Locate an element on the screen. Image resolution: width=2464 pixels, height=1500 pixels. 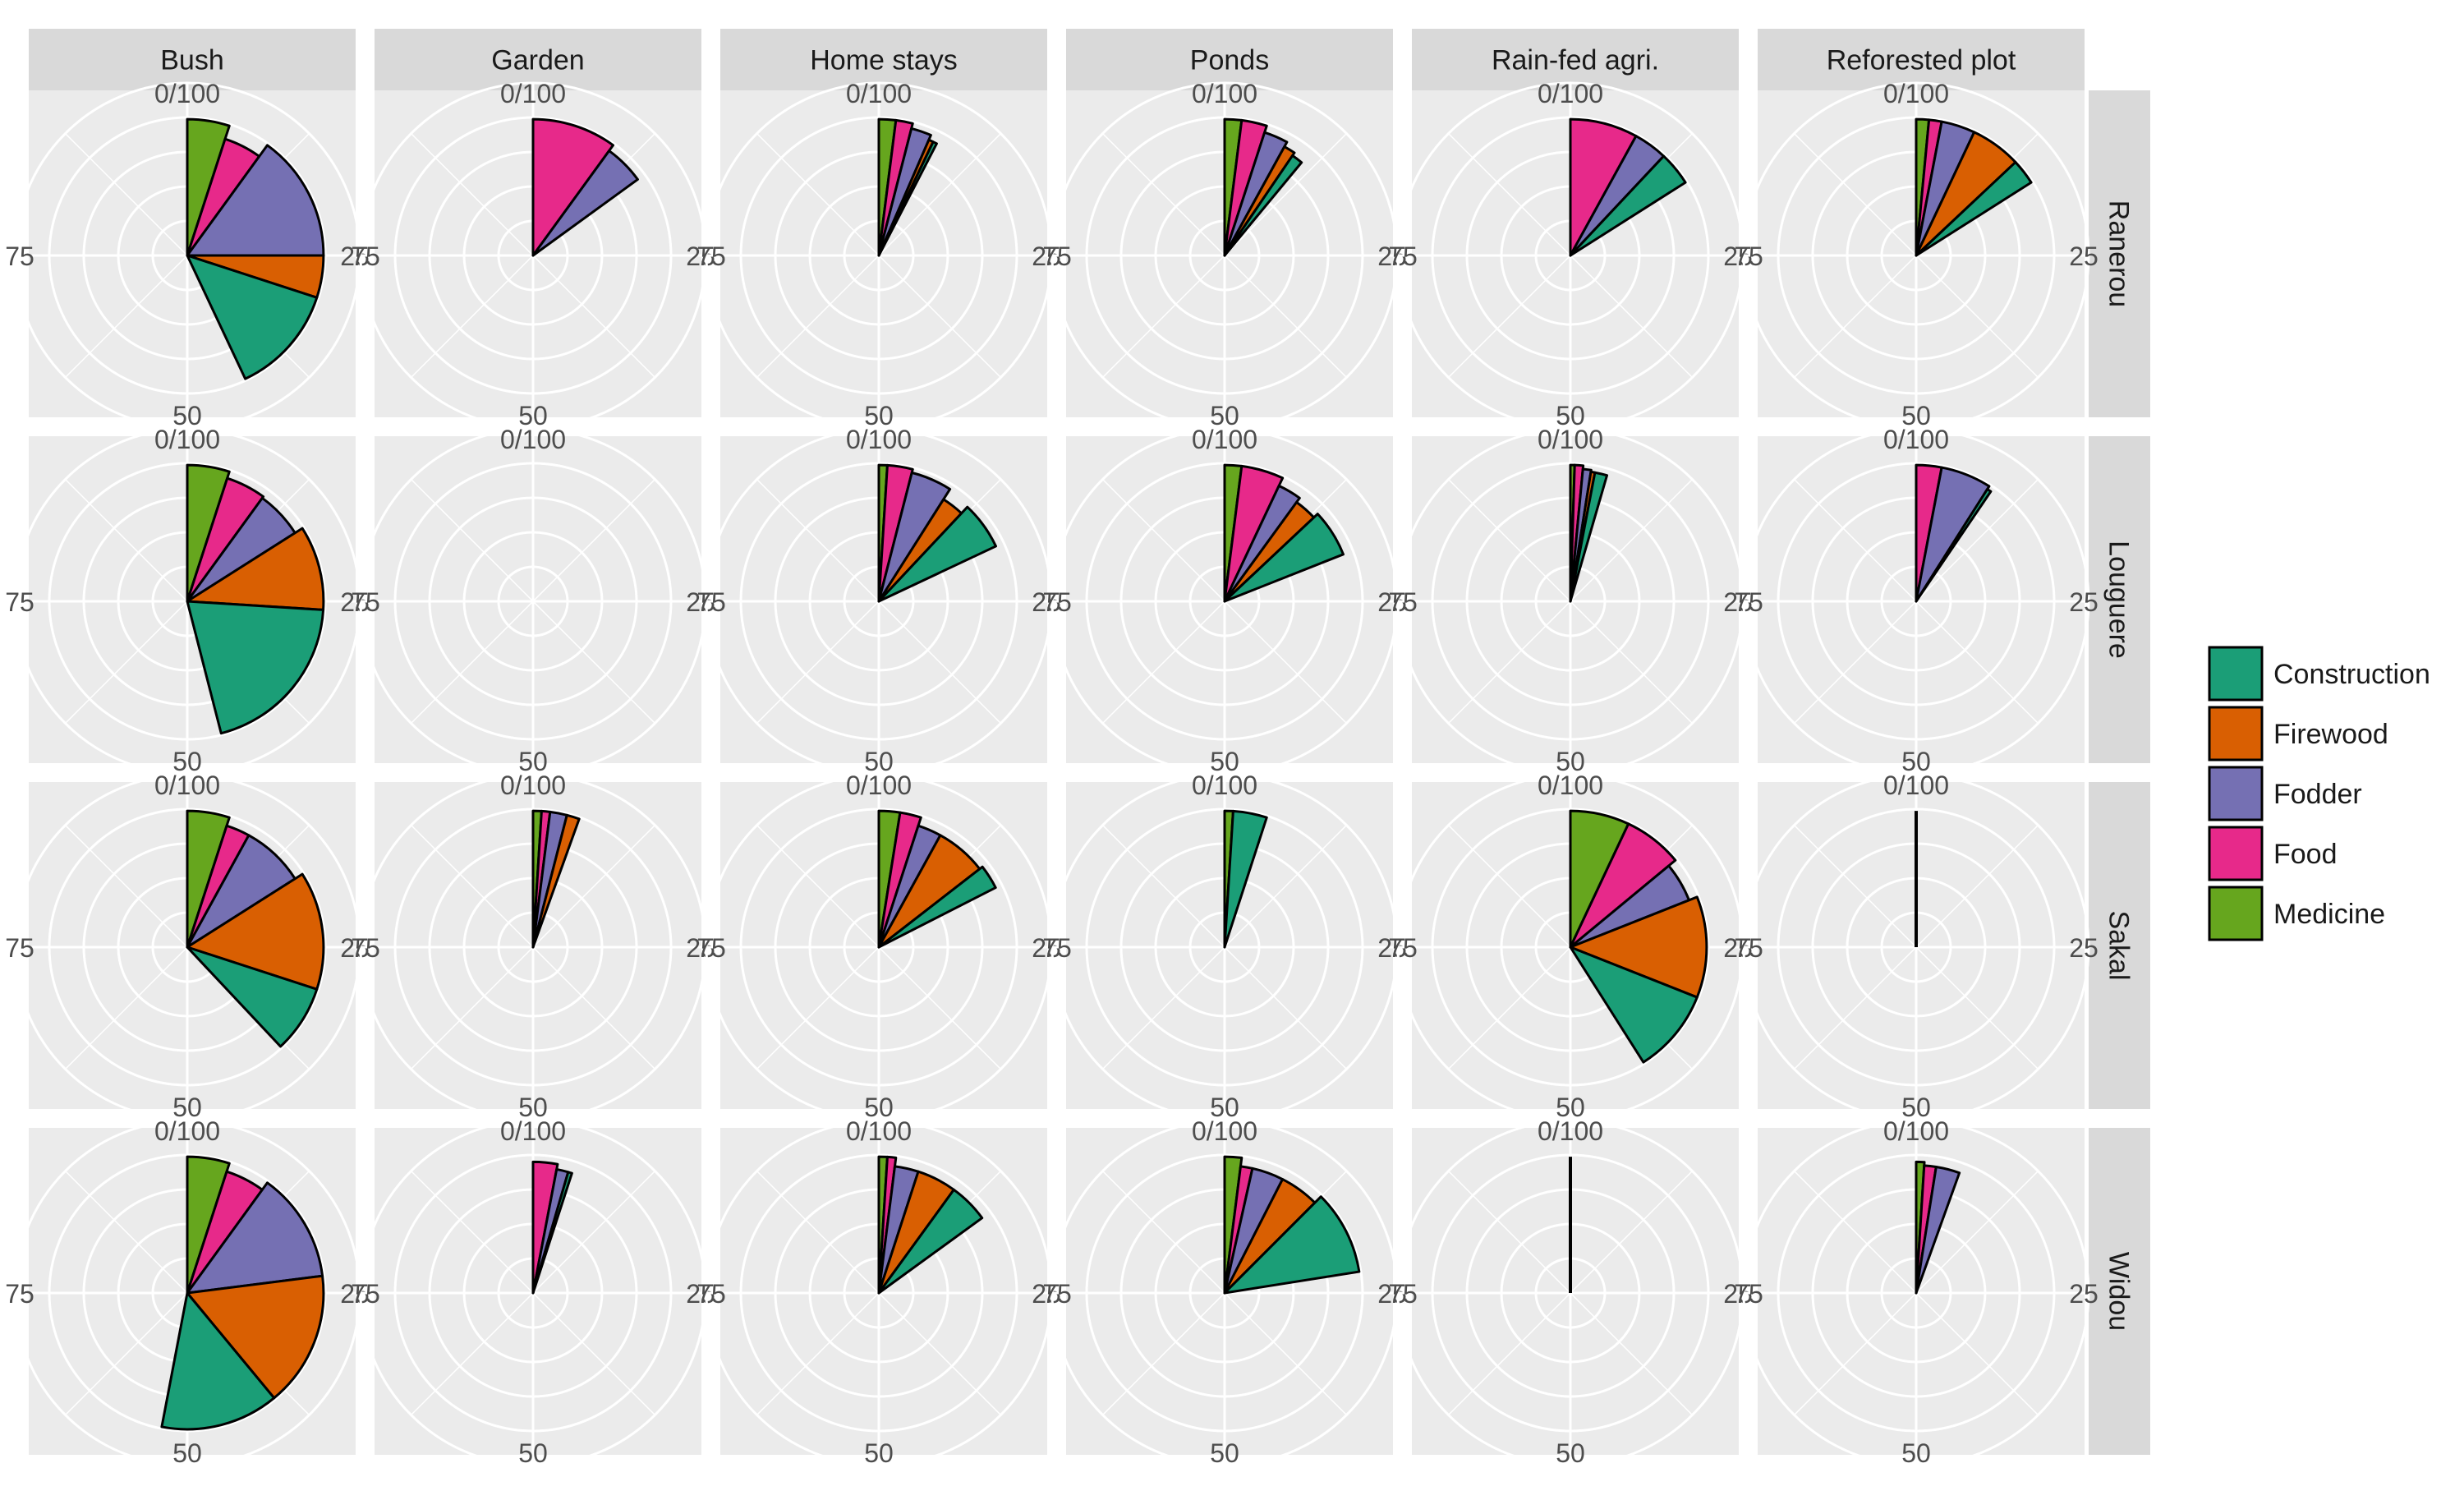
panel-louguere-reforested-plot-tick-label-25: 25 is located at coordinates (2084, 602).